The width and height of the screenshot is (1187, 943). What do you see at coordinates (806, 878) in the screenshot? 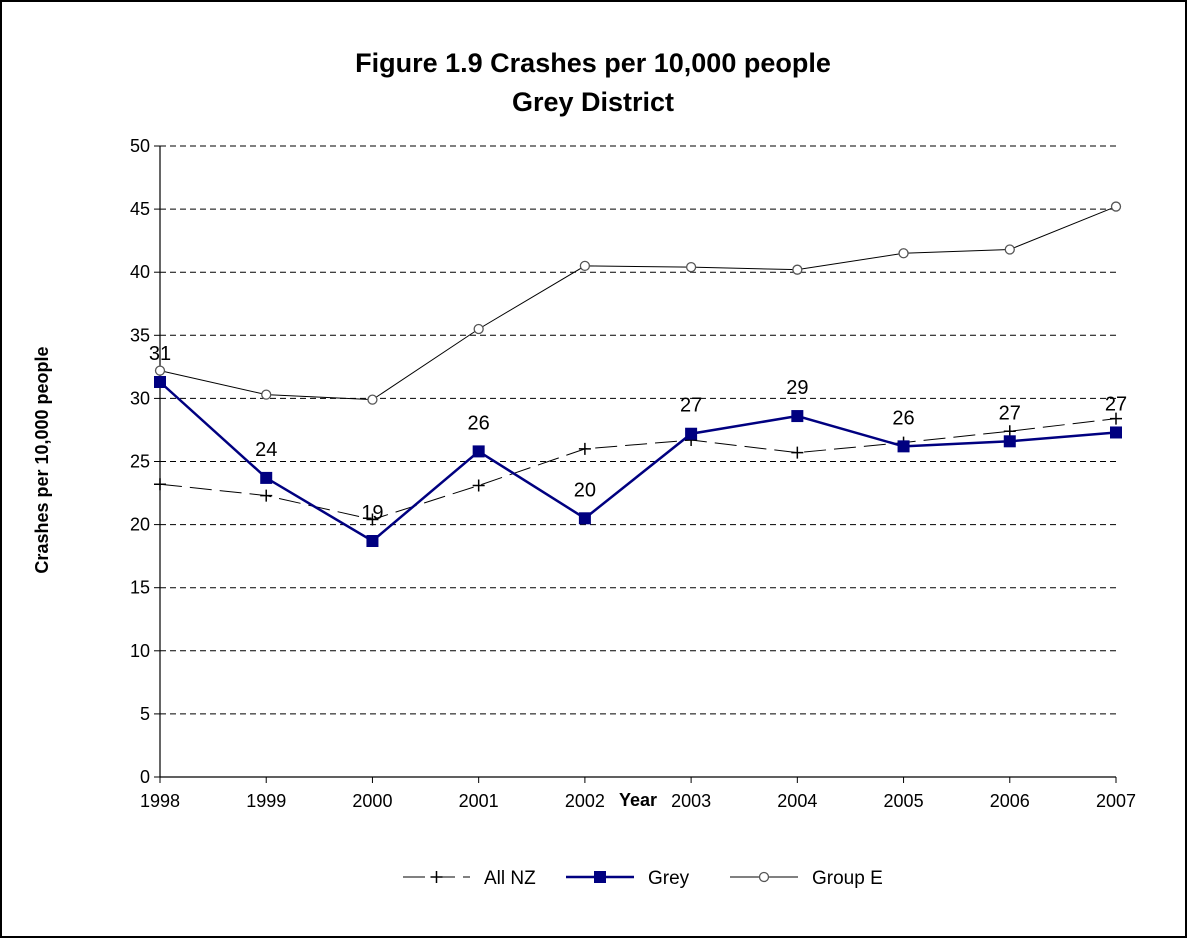
I see `legend-item-group-e: Group E` at bounding box center [806, 878].